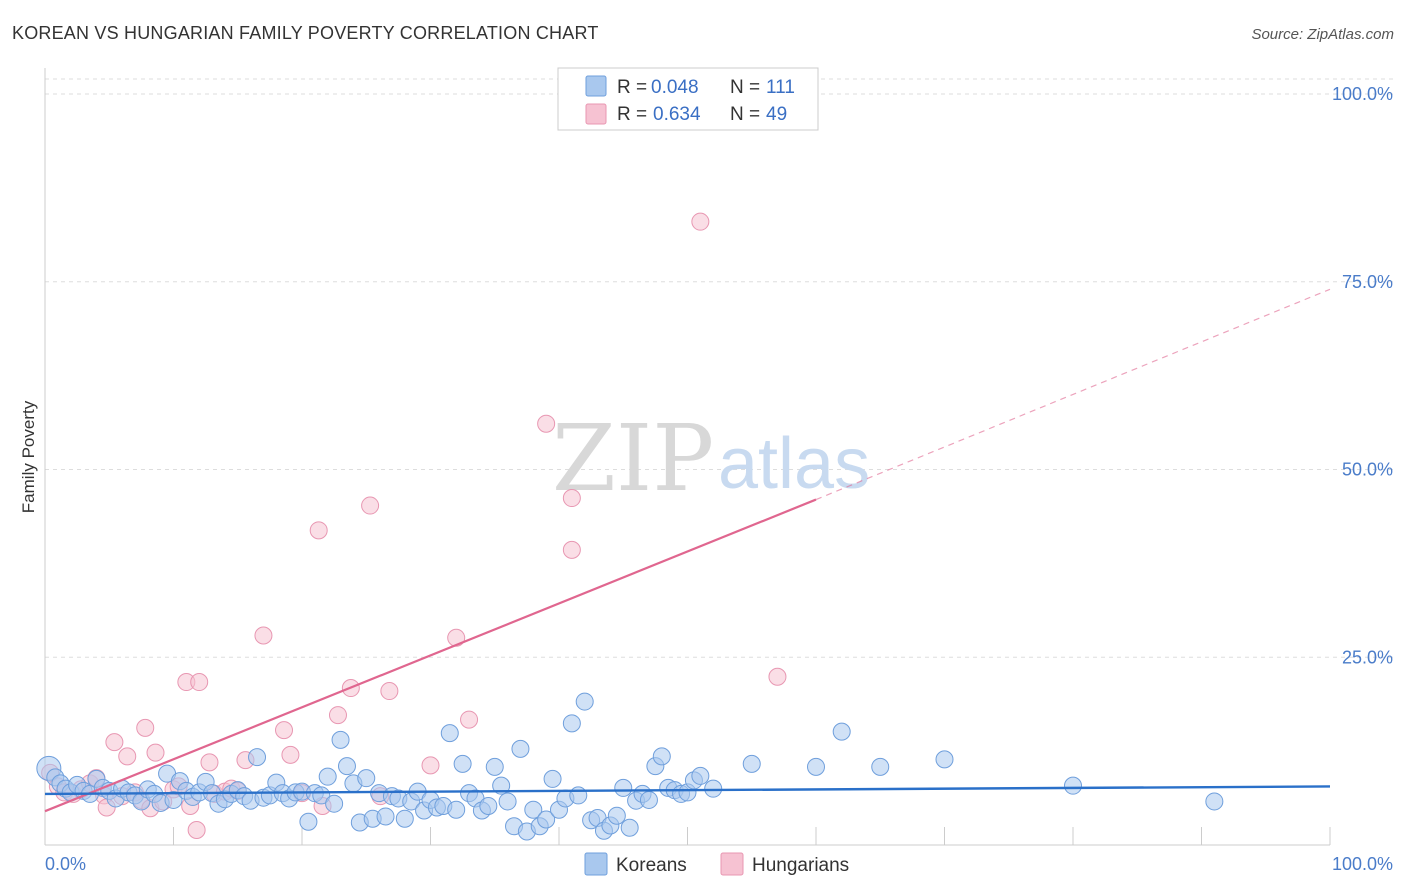 Image resolution: width=1406 pixels, height=892 pixels. What do you see at coordinates (711, 458) in the screenshot?
I see `watermark: ZIP atlas` at bounding box center [711, 458].